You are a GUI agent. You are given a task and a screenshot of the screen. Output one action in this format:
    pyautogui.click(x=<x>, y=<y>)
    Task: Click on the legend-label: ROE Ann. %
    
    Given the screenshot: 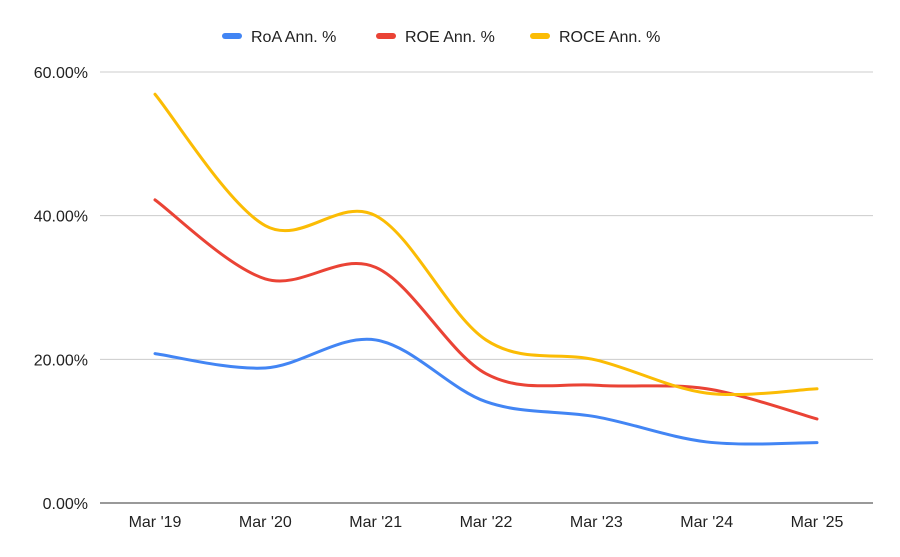 What is the action you would take?
    pyautogui.click(x=450, y=37)
    